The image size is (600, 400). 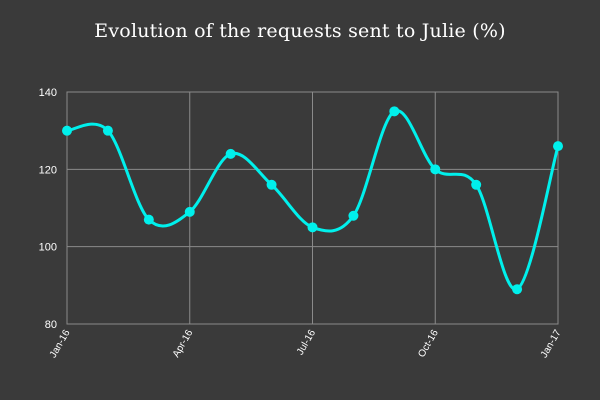 I want to click on x-tick-label: Oct-16, so click(x=428, y=344).